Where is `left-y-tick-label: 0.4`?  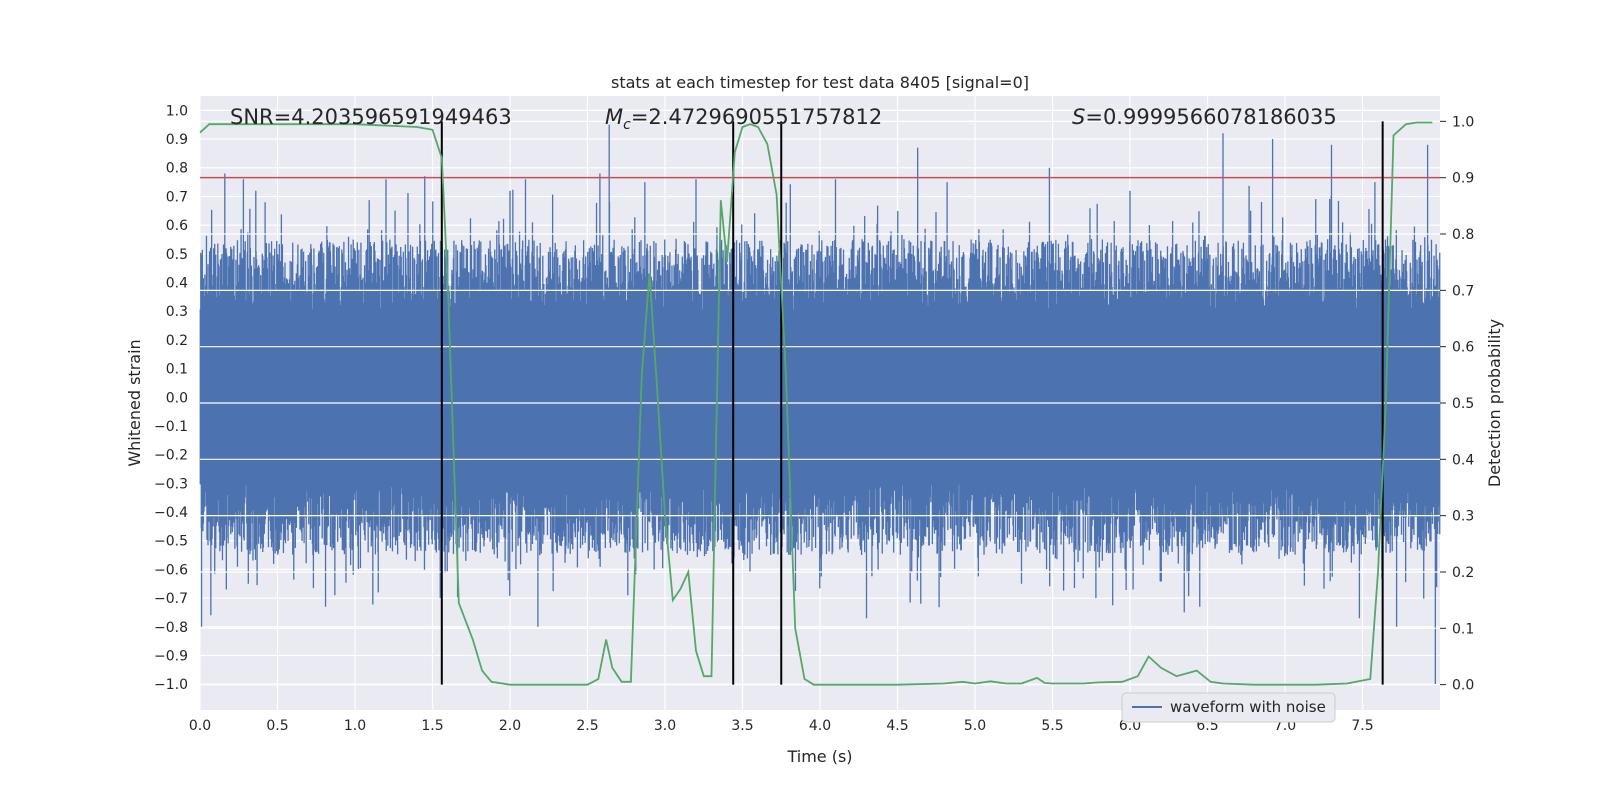
left-y-tick-label: 0.4 is located at coordinates (177, 283).